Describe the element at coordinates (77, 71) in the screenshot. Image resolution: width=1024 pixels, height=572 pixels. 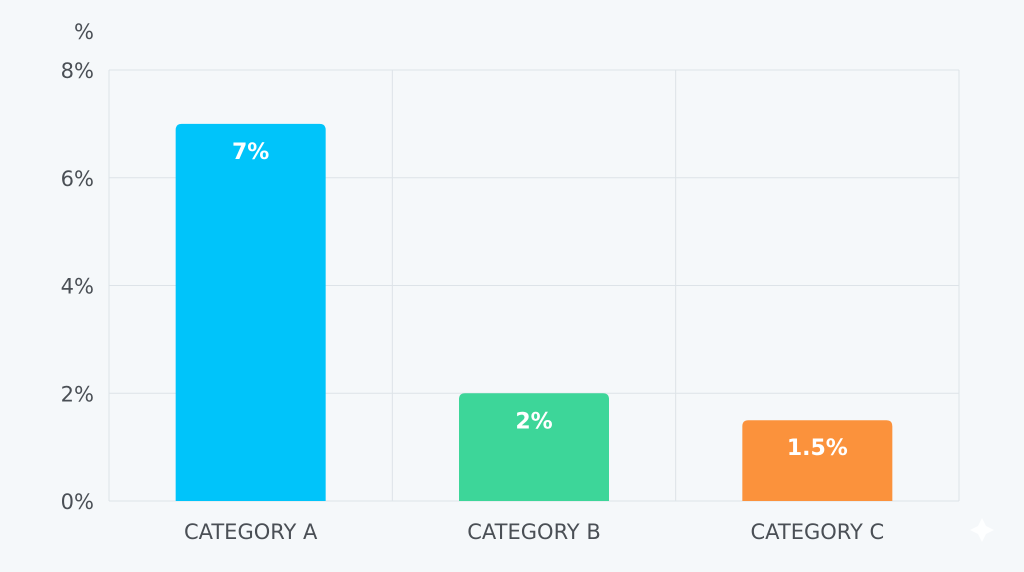
I see `y-tick-label: 8%` at that location.